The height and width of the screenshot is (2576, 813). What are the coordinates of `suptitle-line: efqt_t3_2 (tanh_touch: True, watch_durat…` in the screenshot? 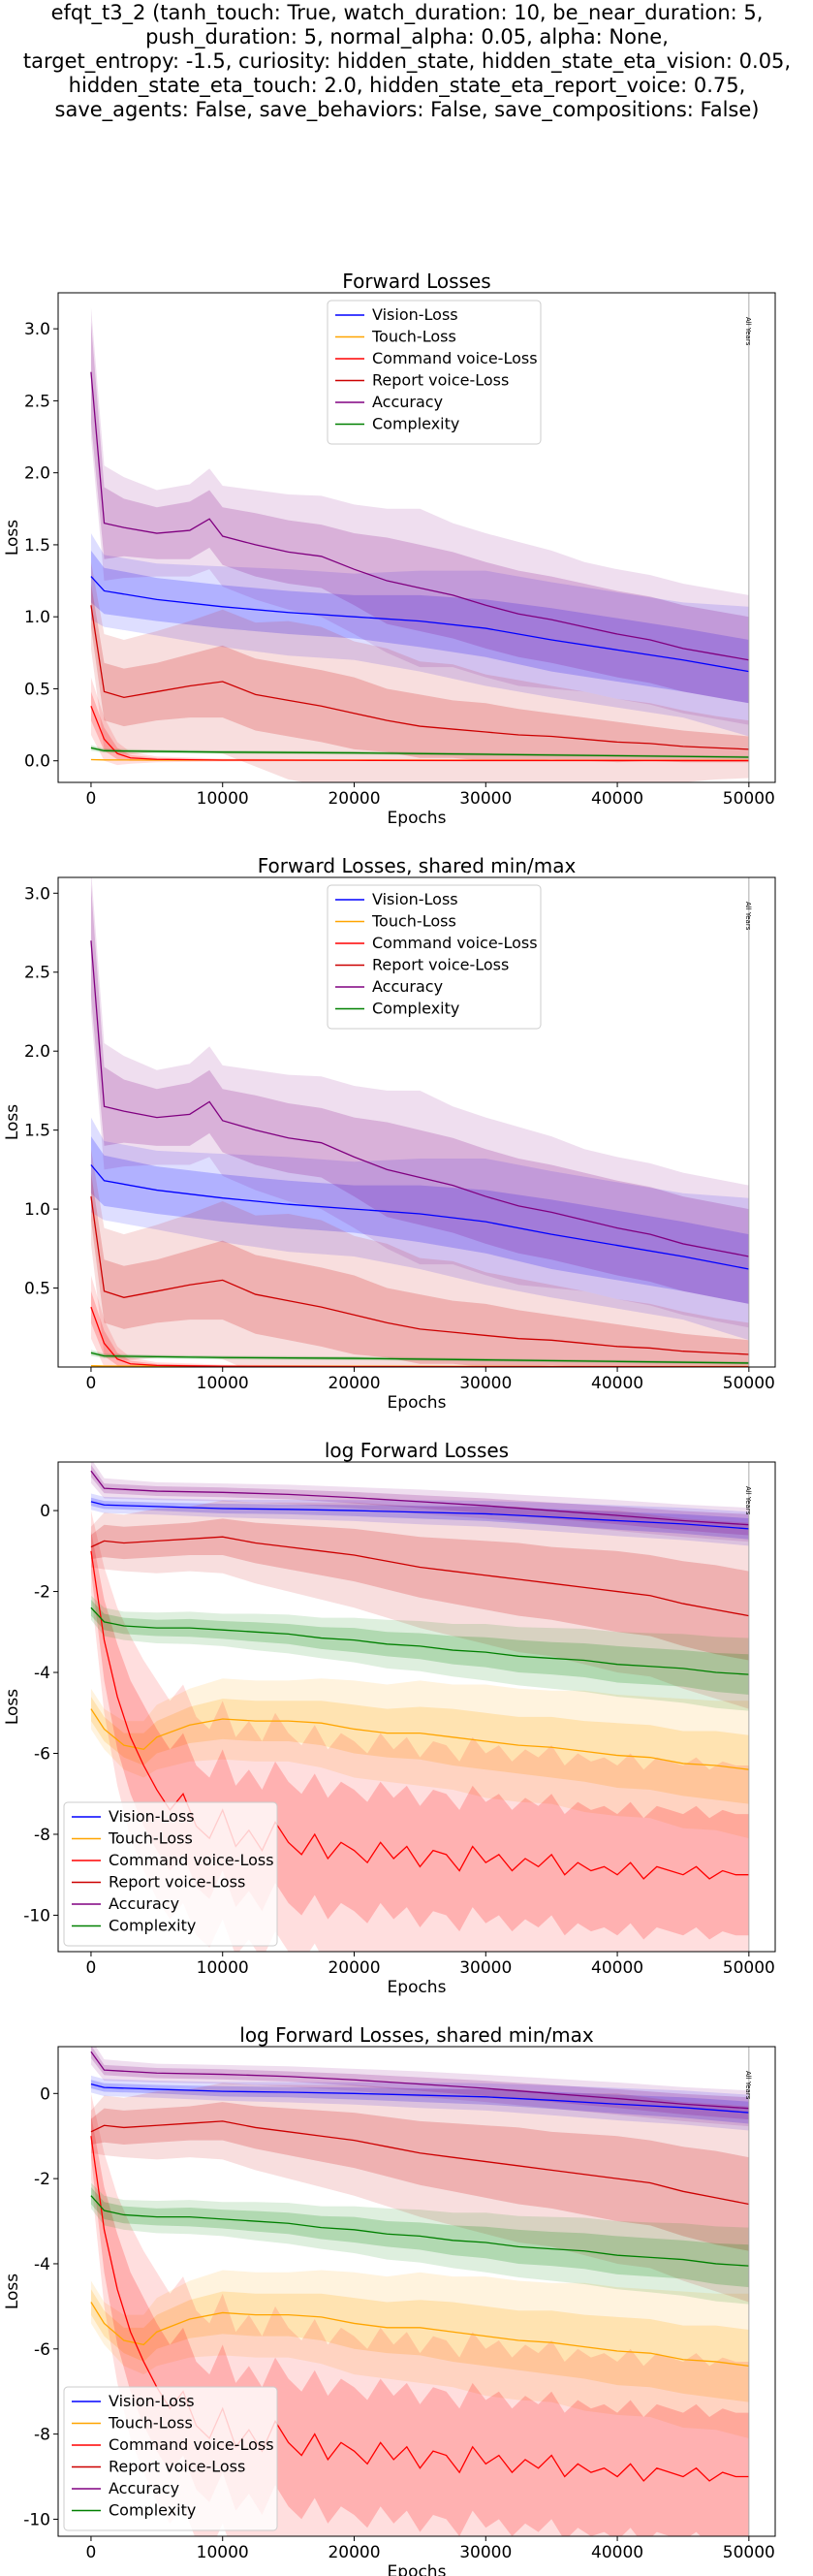 It's located at (407, 13).